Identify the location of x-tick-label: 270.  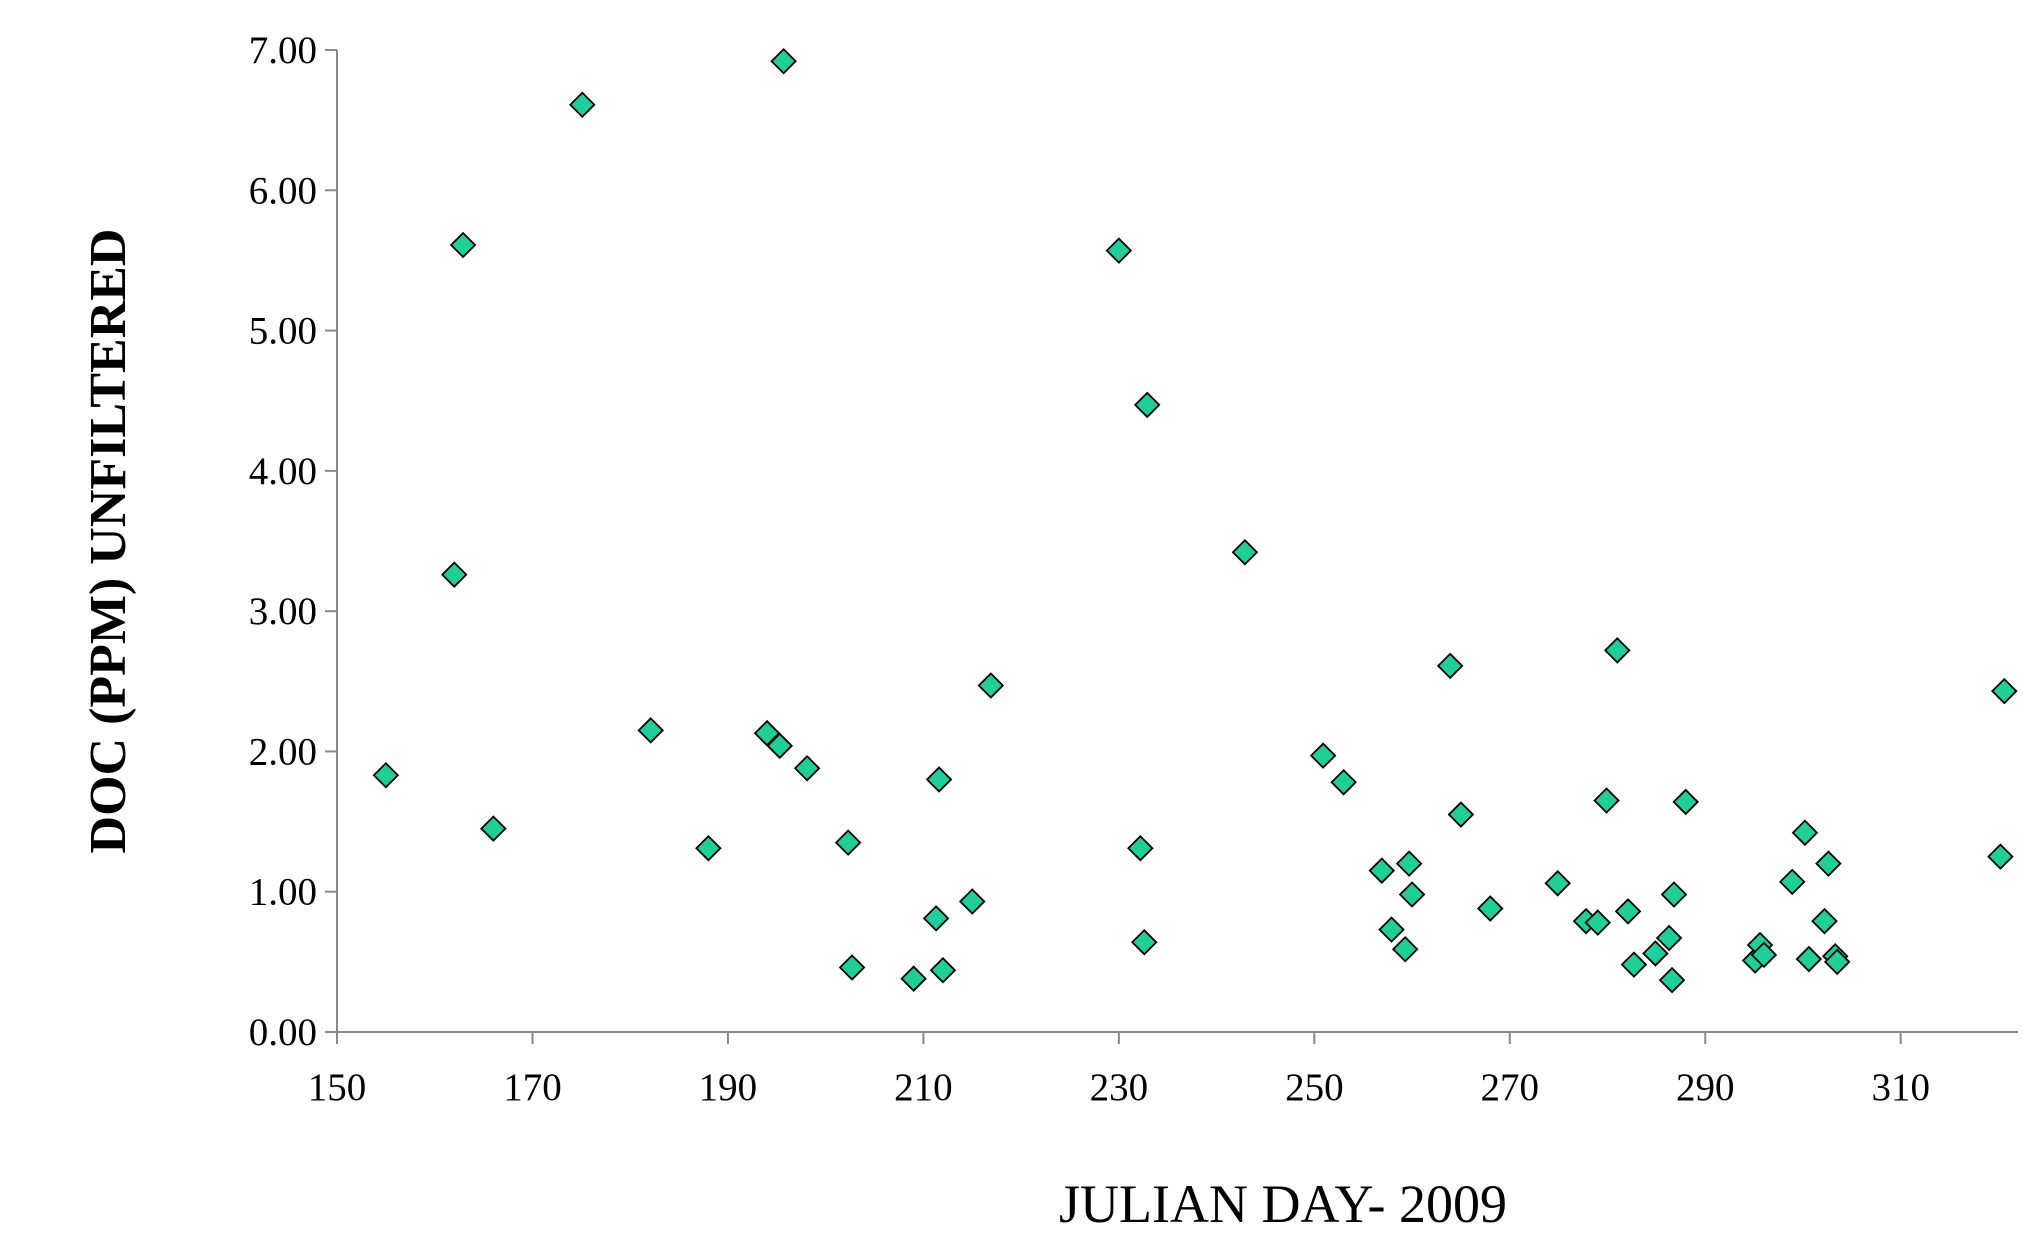
(1510, 1087).